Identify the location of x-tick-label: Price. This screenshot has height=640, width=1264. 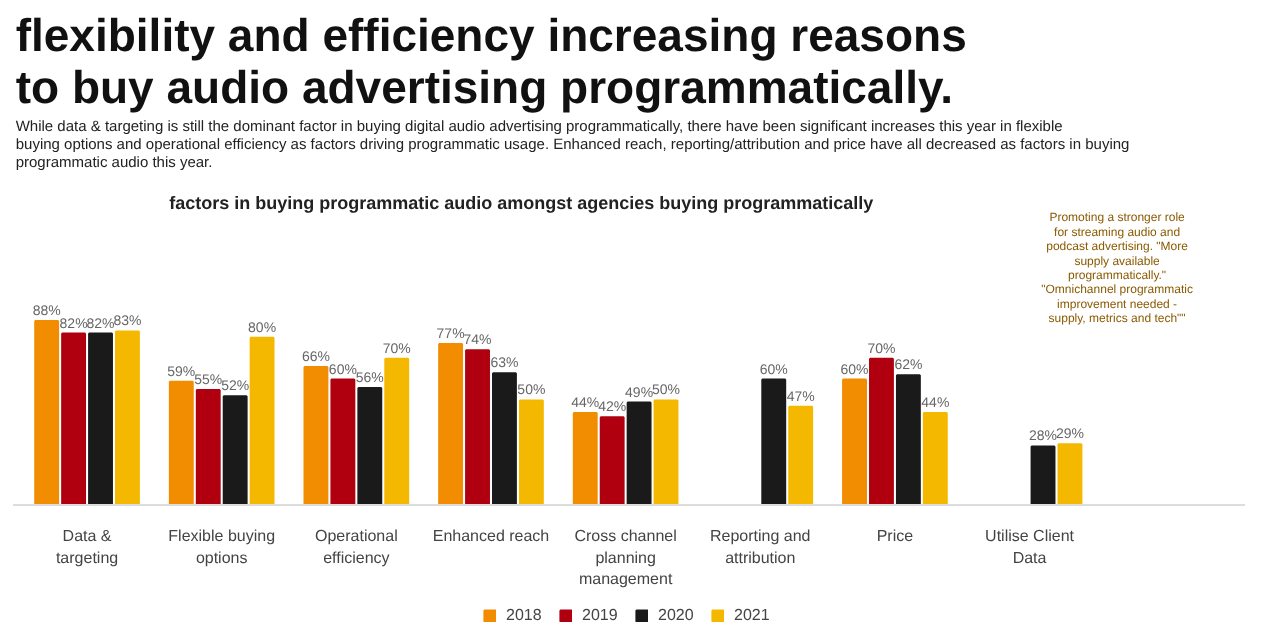
(895, 536).